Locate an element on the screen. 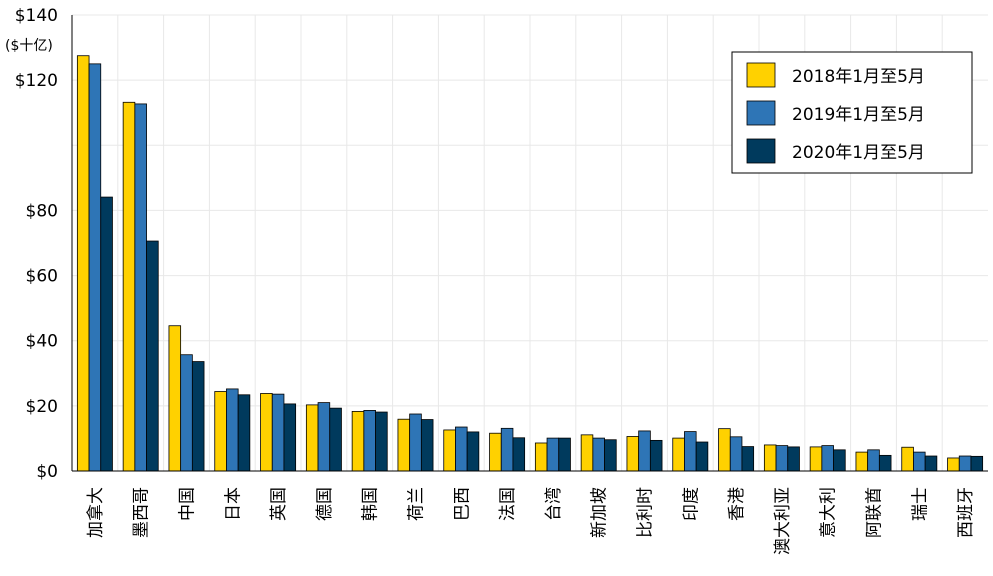 The height and width of the screenshot is (576, 993). y-tick-label: $80 is located at coordinates (42, 211).